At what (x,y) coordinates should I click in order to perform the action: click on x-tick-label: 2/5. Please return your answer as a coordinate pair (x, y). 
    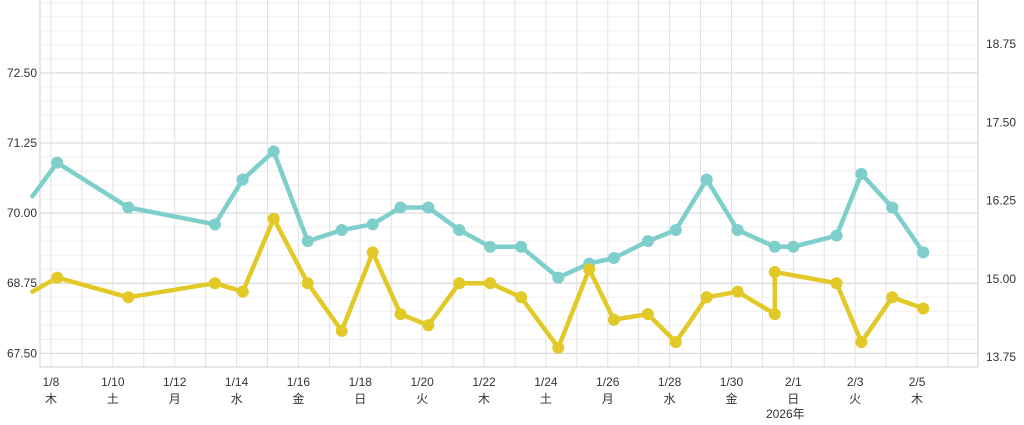
    Looking at the image, I should click on (917, 382).